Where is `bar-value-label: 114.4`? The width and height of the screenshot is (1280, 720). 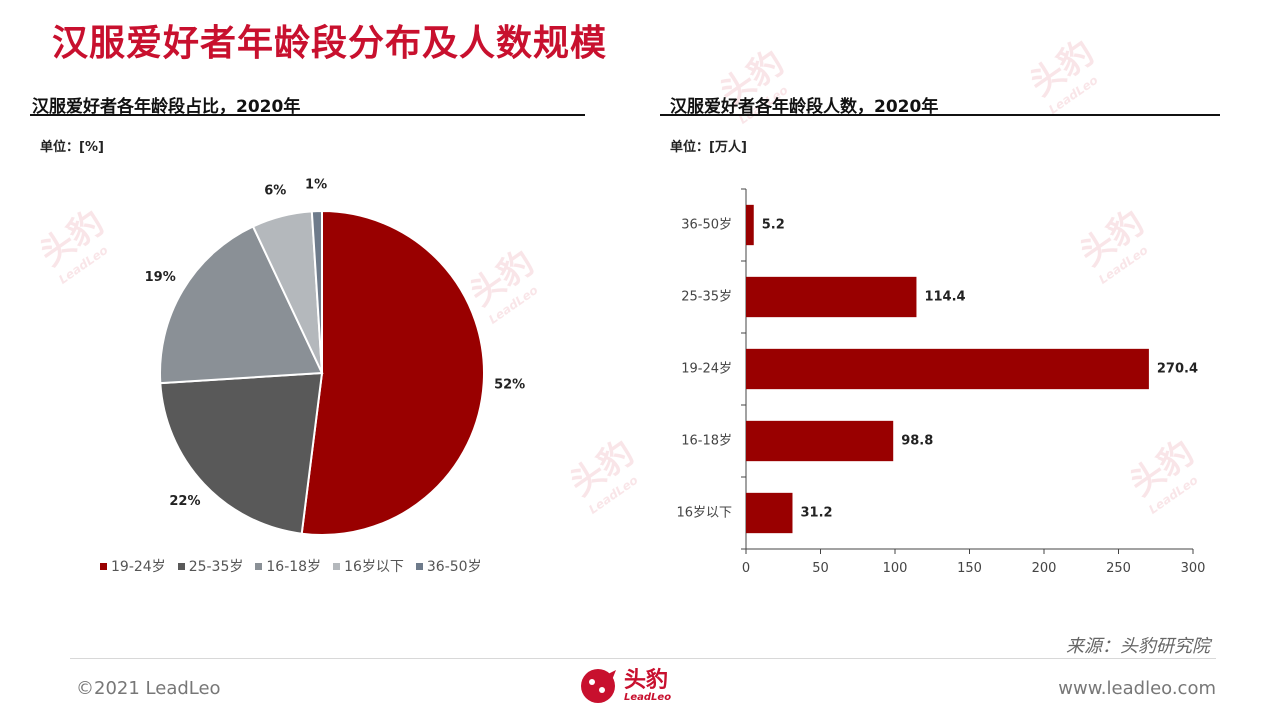 bar-value-label: 114.4 is located at coordinates (944, 297).